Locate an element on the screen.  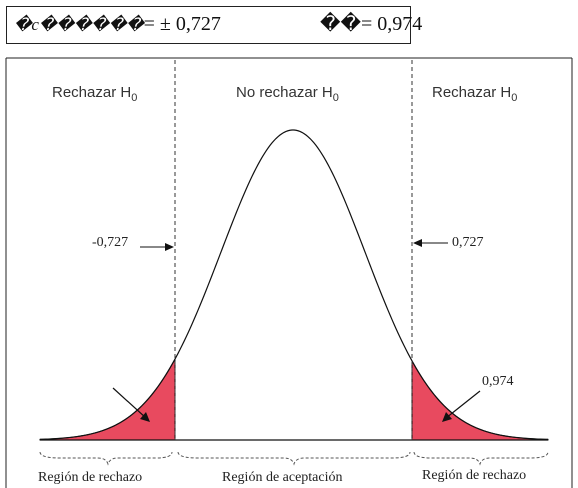
header-box is located at coordinates (208, 25).